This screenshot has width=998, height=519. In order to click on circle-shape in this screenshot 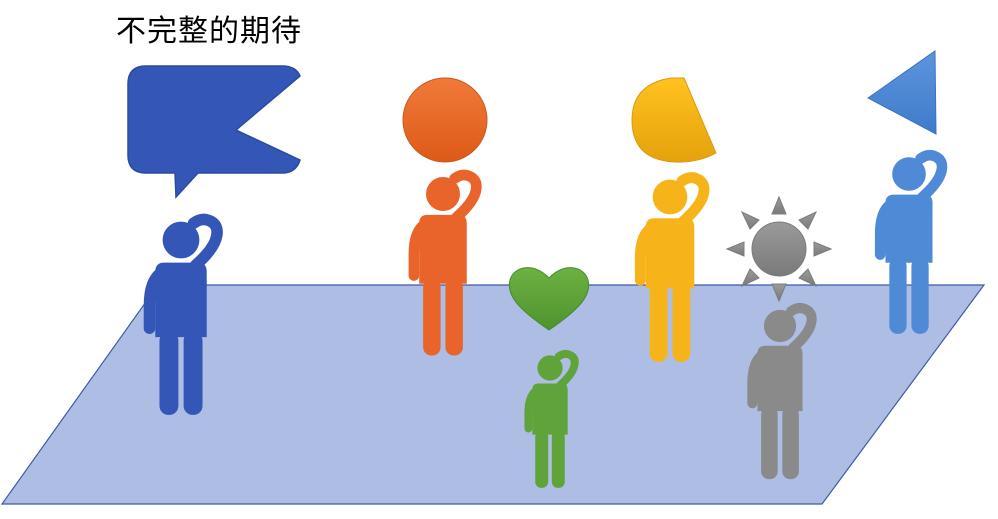, I will do `click(445, 120)`.